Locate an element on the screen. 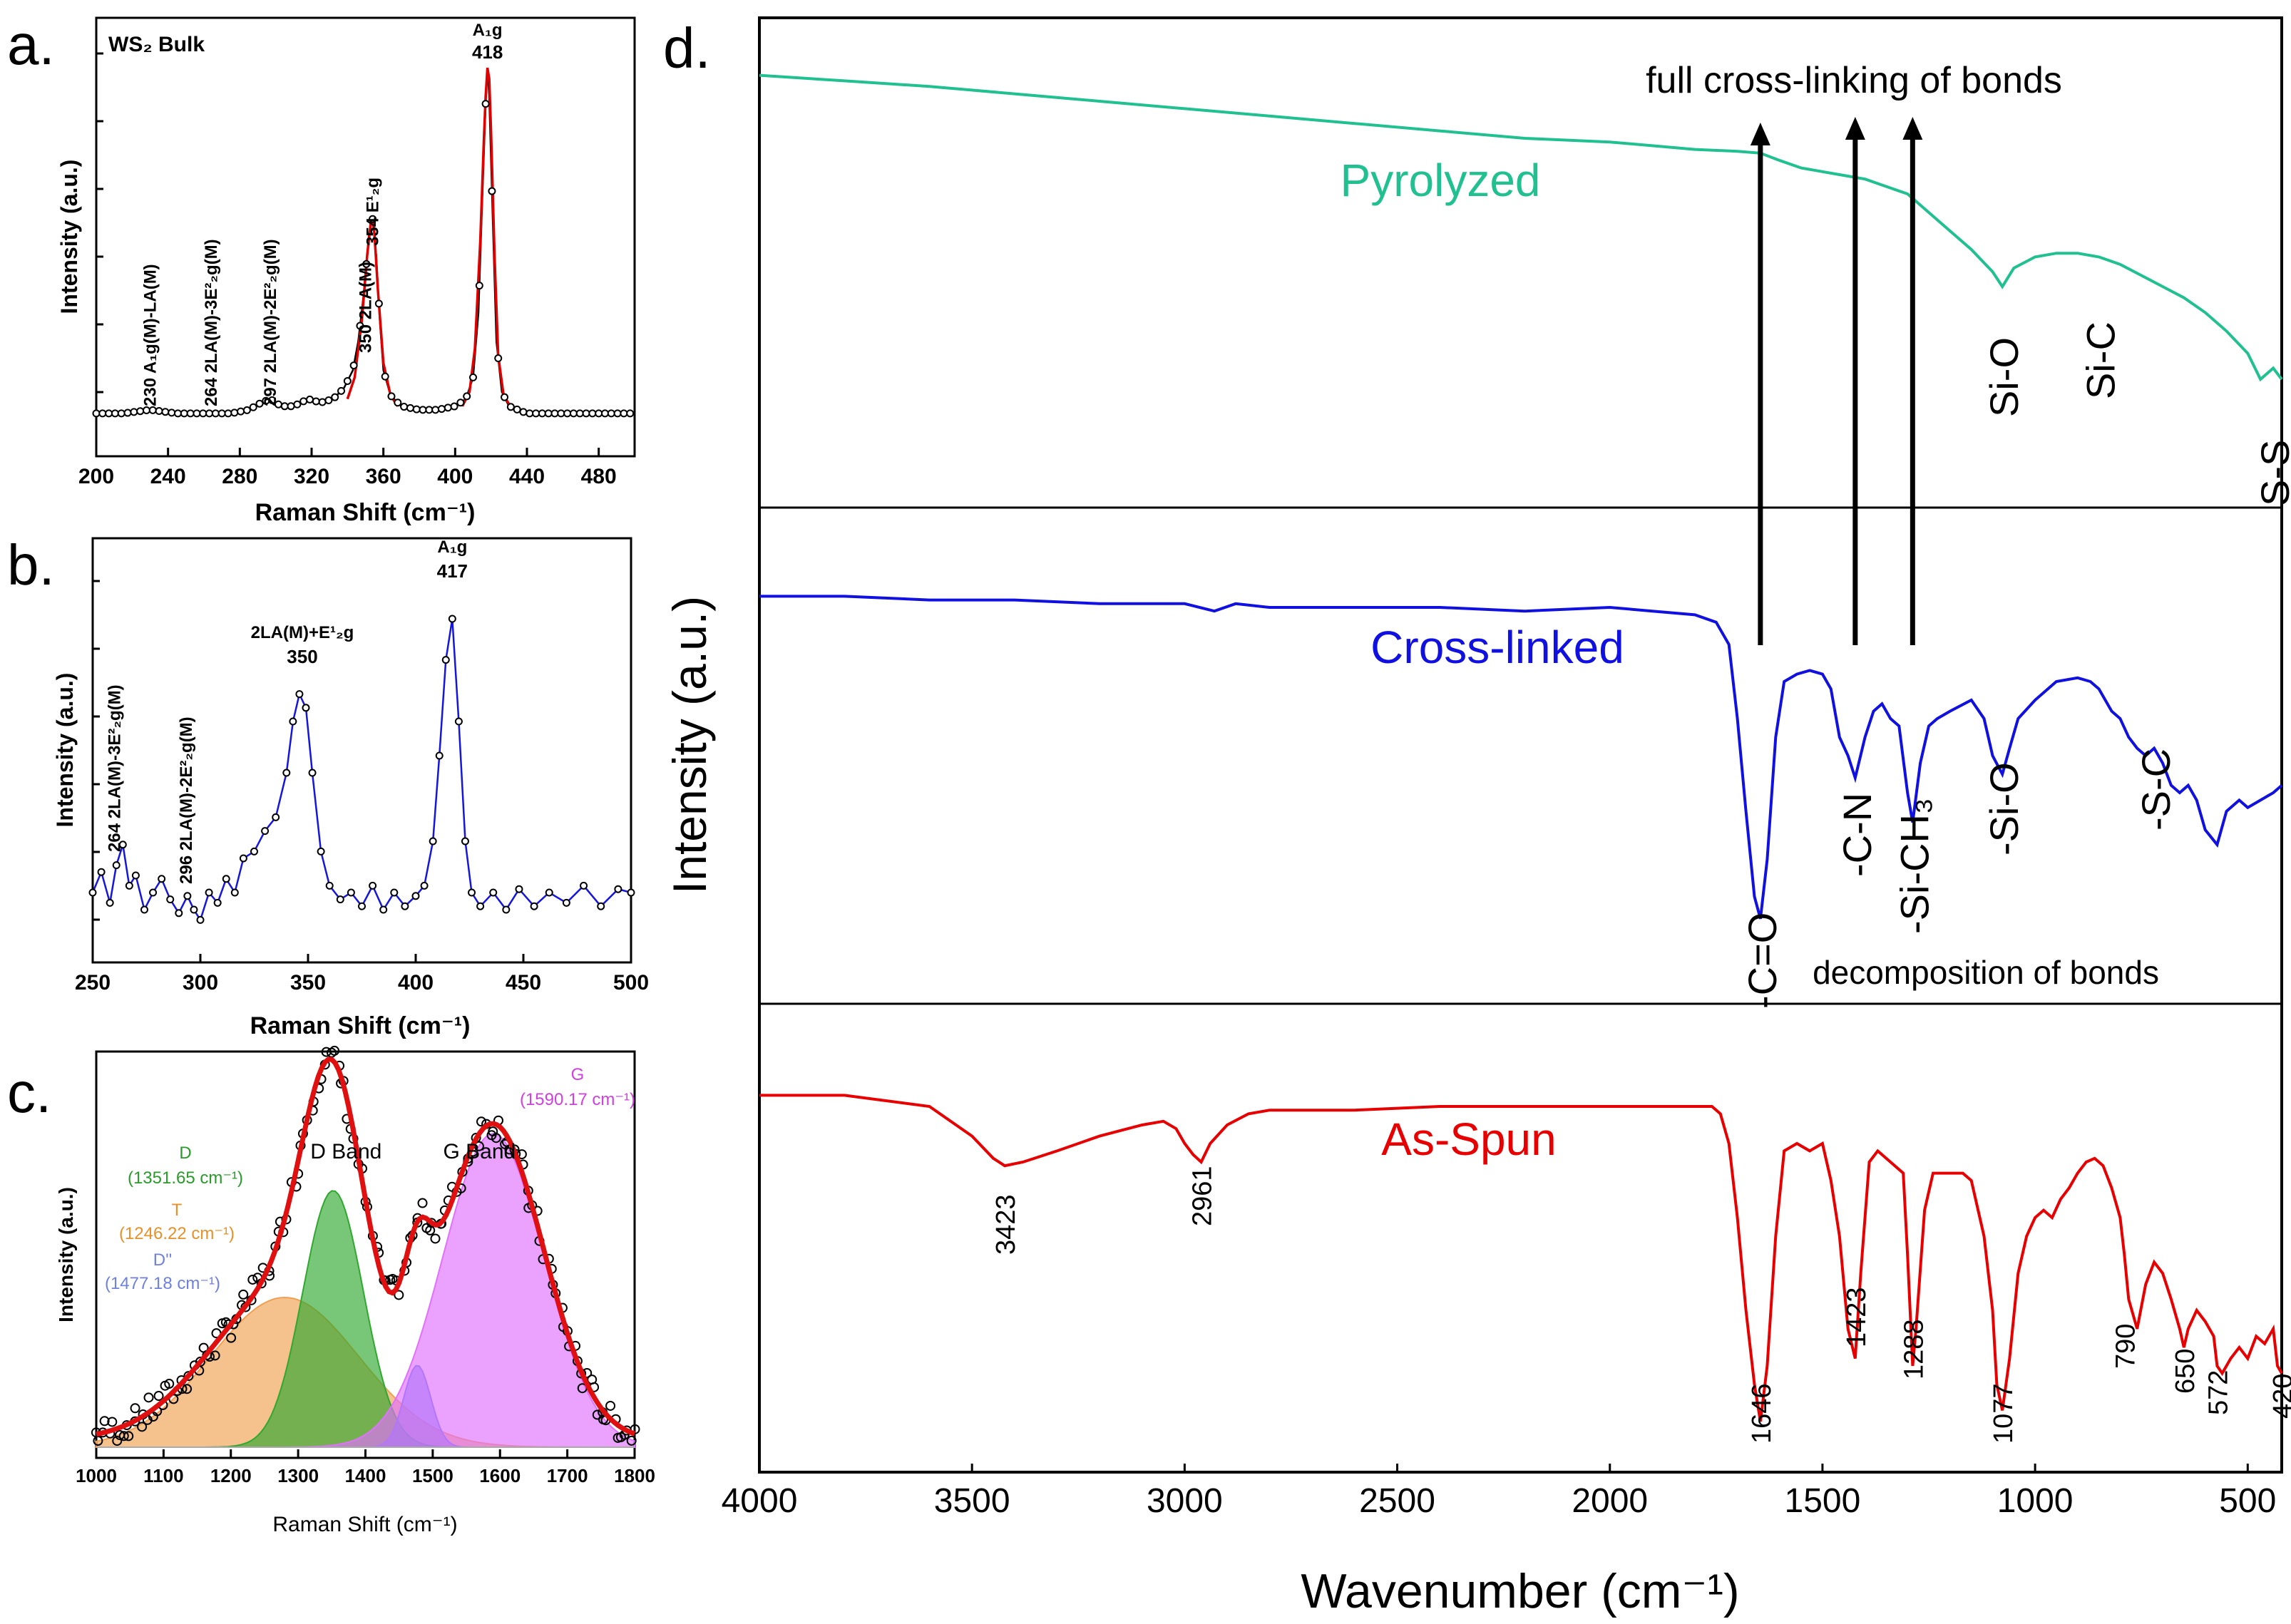 The width and height of the screenshot is (2291, 1624). b-top-label-val-0: 350 is located at coordinates (302, 656).